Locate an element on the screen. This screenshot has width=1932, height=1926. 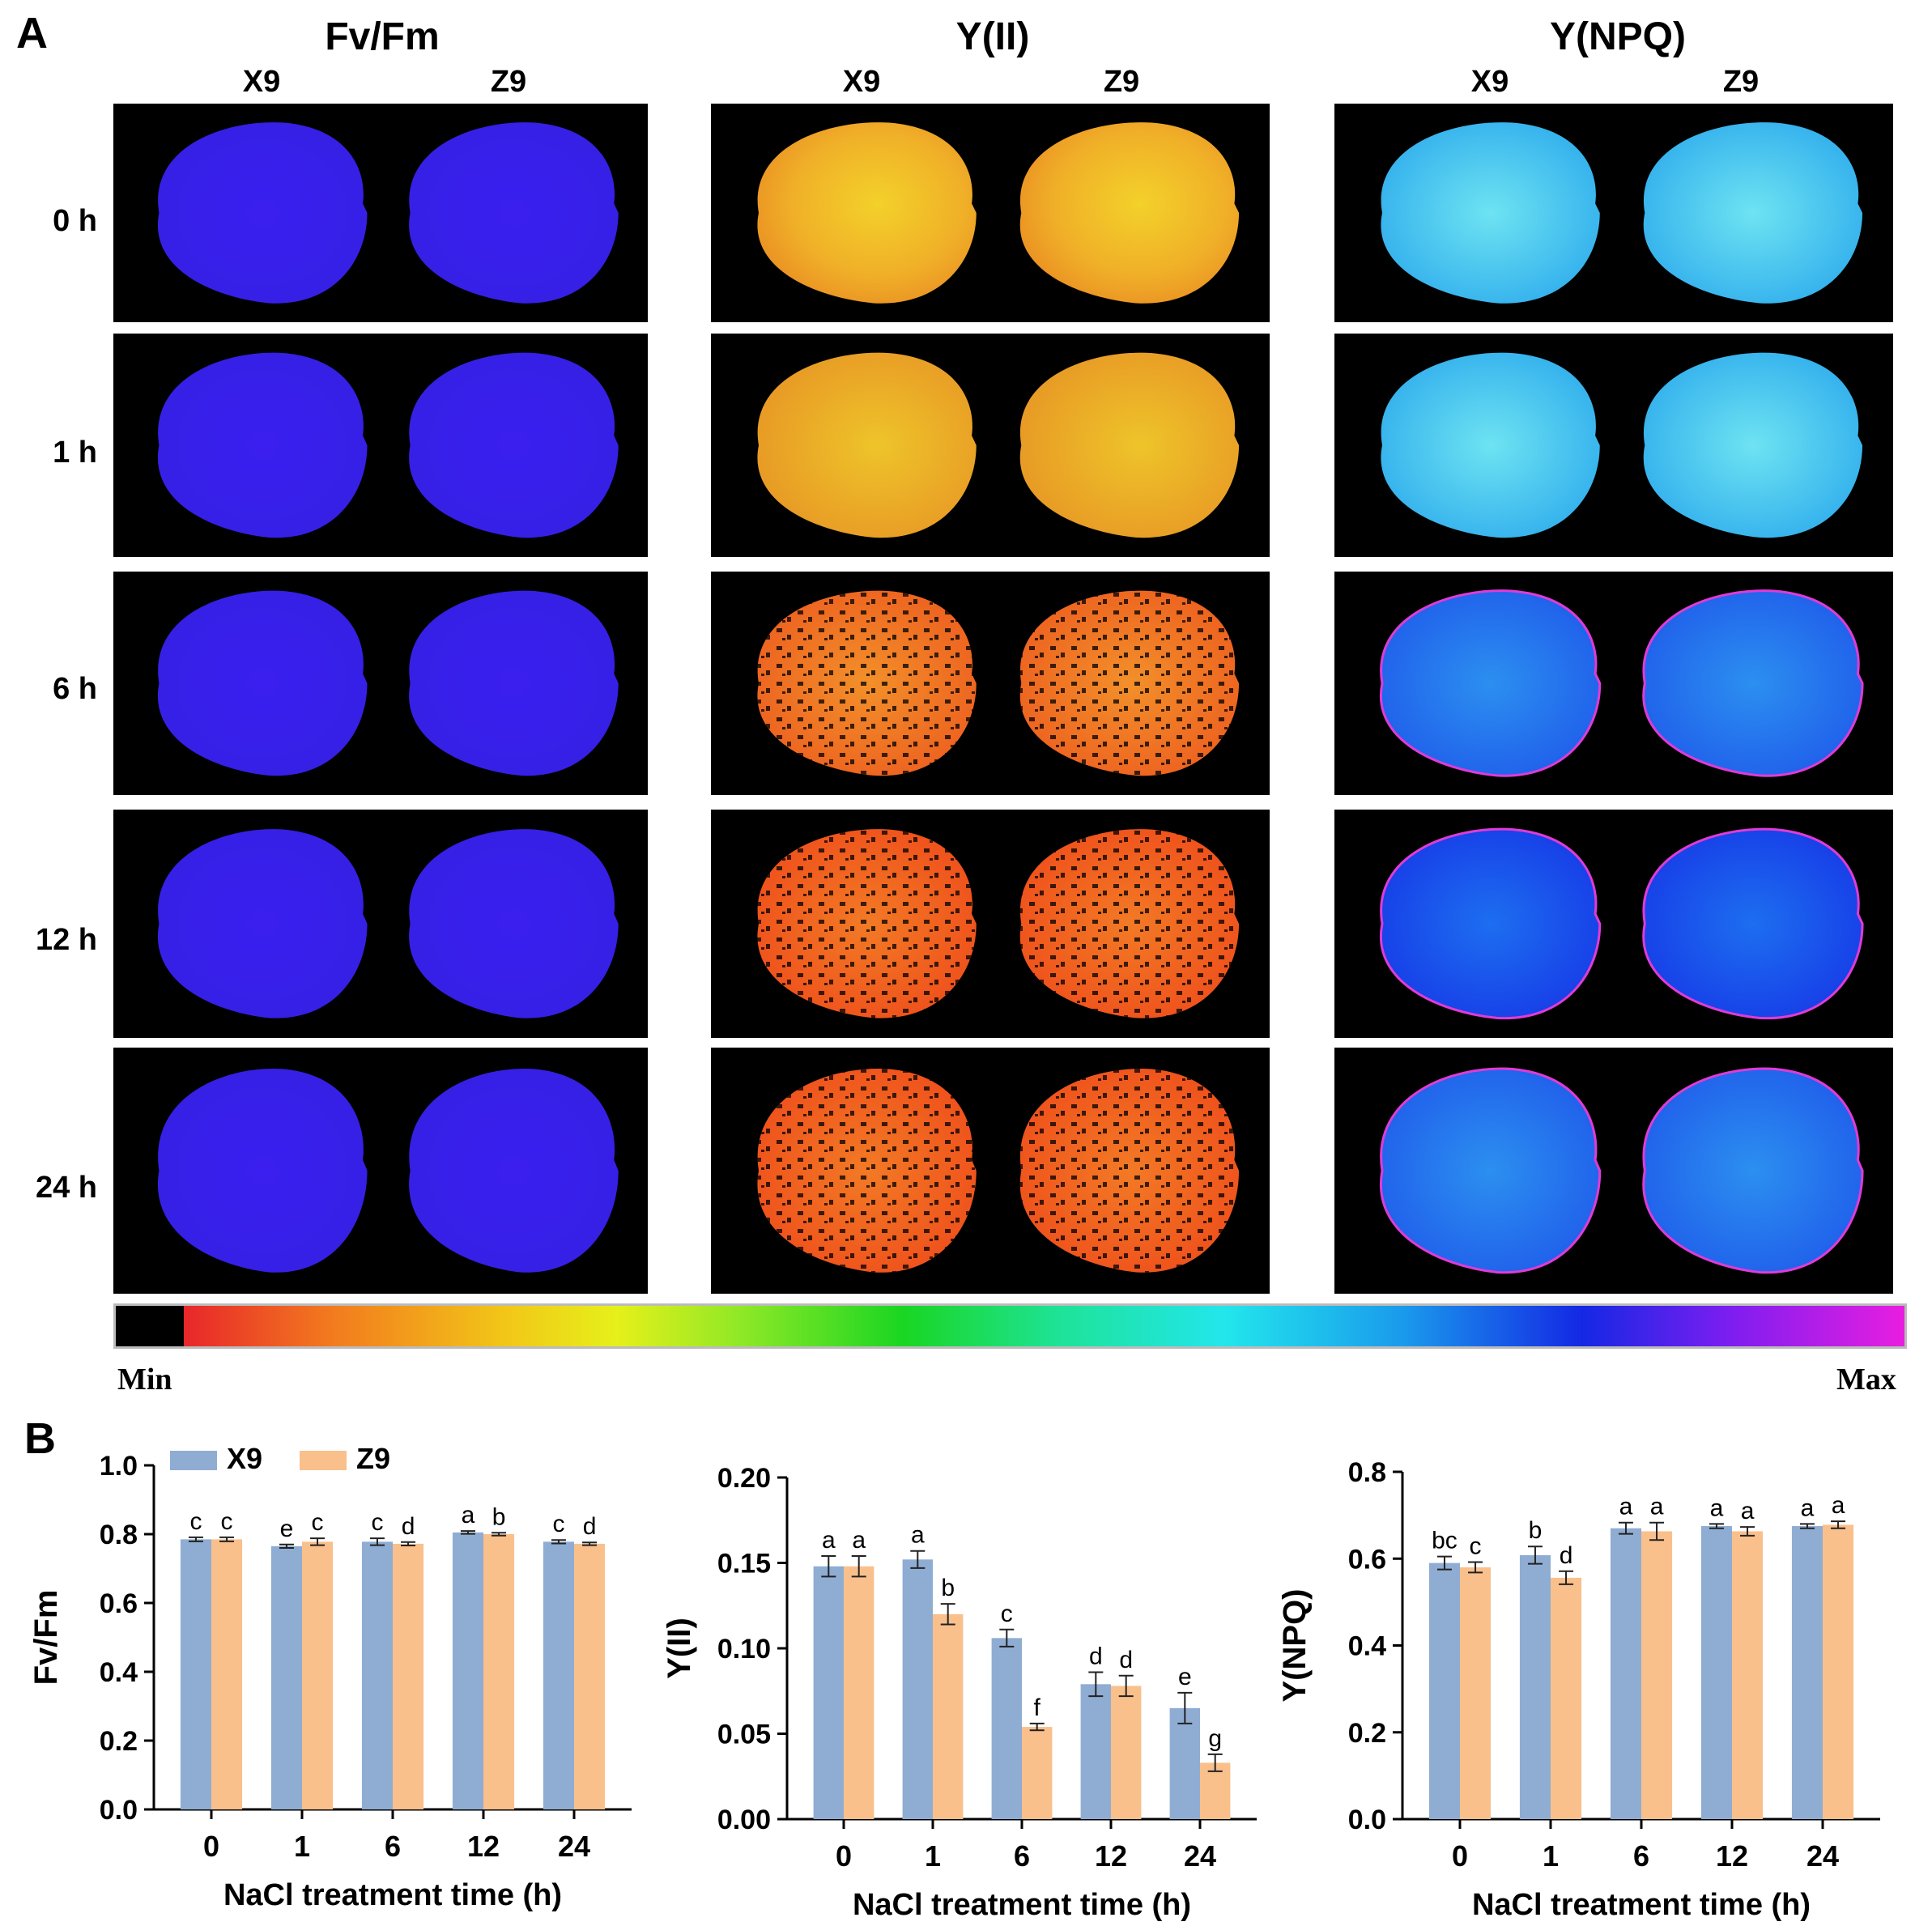
row-label-1h: 1 h is located at coordinates (75, 453).